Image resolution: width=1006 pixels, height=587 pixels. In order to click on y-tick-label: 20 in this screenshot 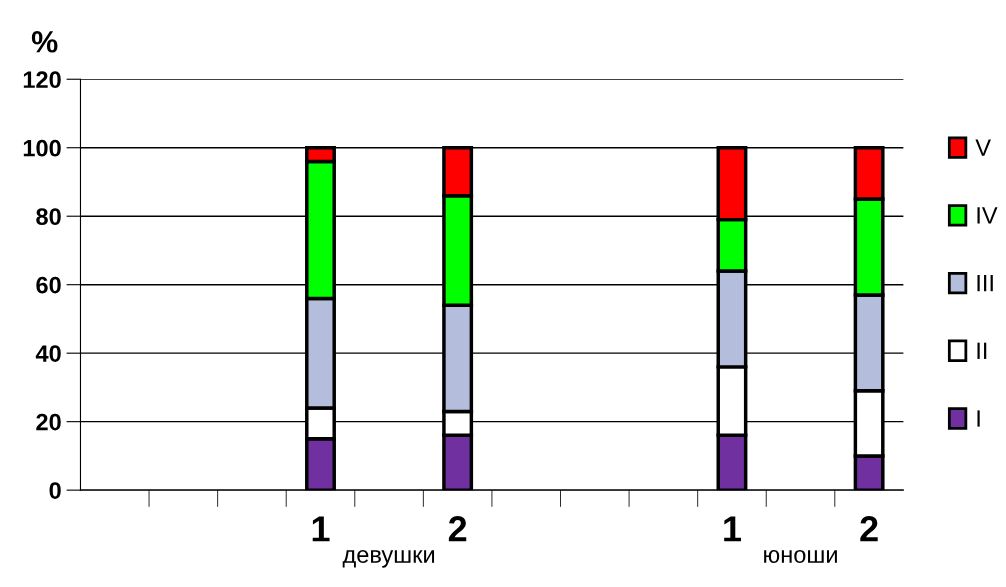, I will do `click(48, 422)`.